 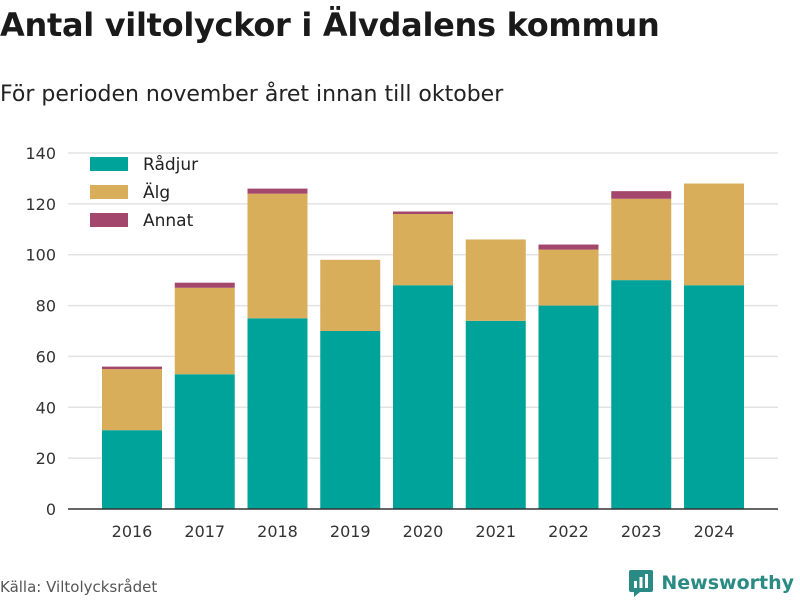 I want to click on y-tick-label: 20, so click(x=46, y=458).